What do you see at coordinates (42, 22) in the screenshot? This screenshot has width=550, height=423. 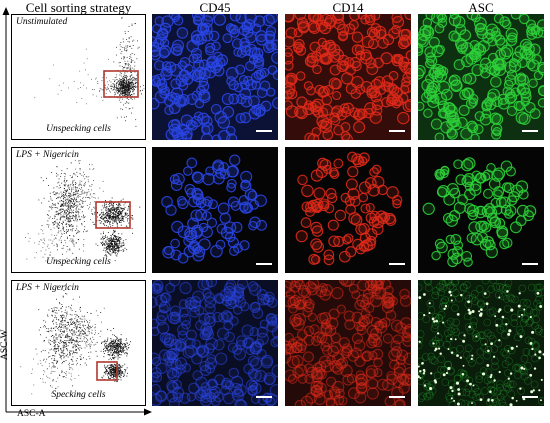 I see `condition-label: Unstimulated` at bounding box center [42, 22].